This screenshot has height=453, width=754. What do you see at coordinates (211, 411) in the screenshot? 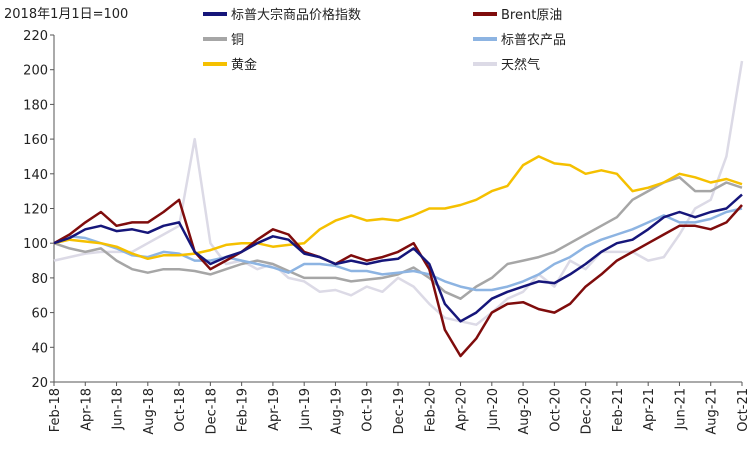
I see `x-tick-label: Dec-18` at bounding box center [211, 411].